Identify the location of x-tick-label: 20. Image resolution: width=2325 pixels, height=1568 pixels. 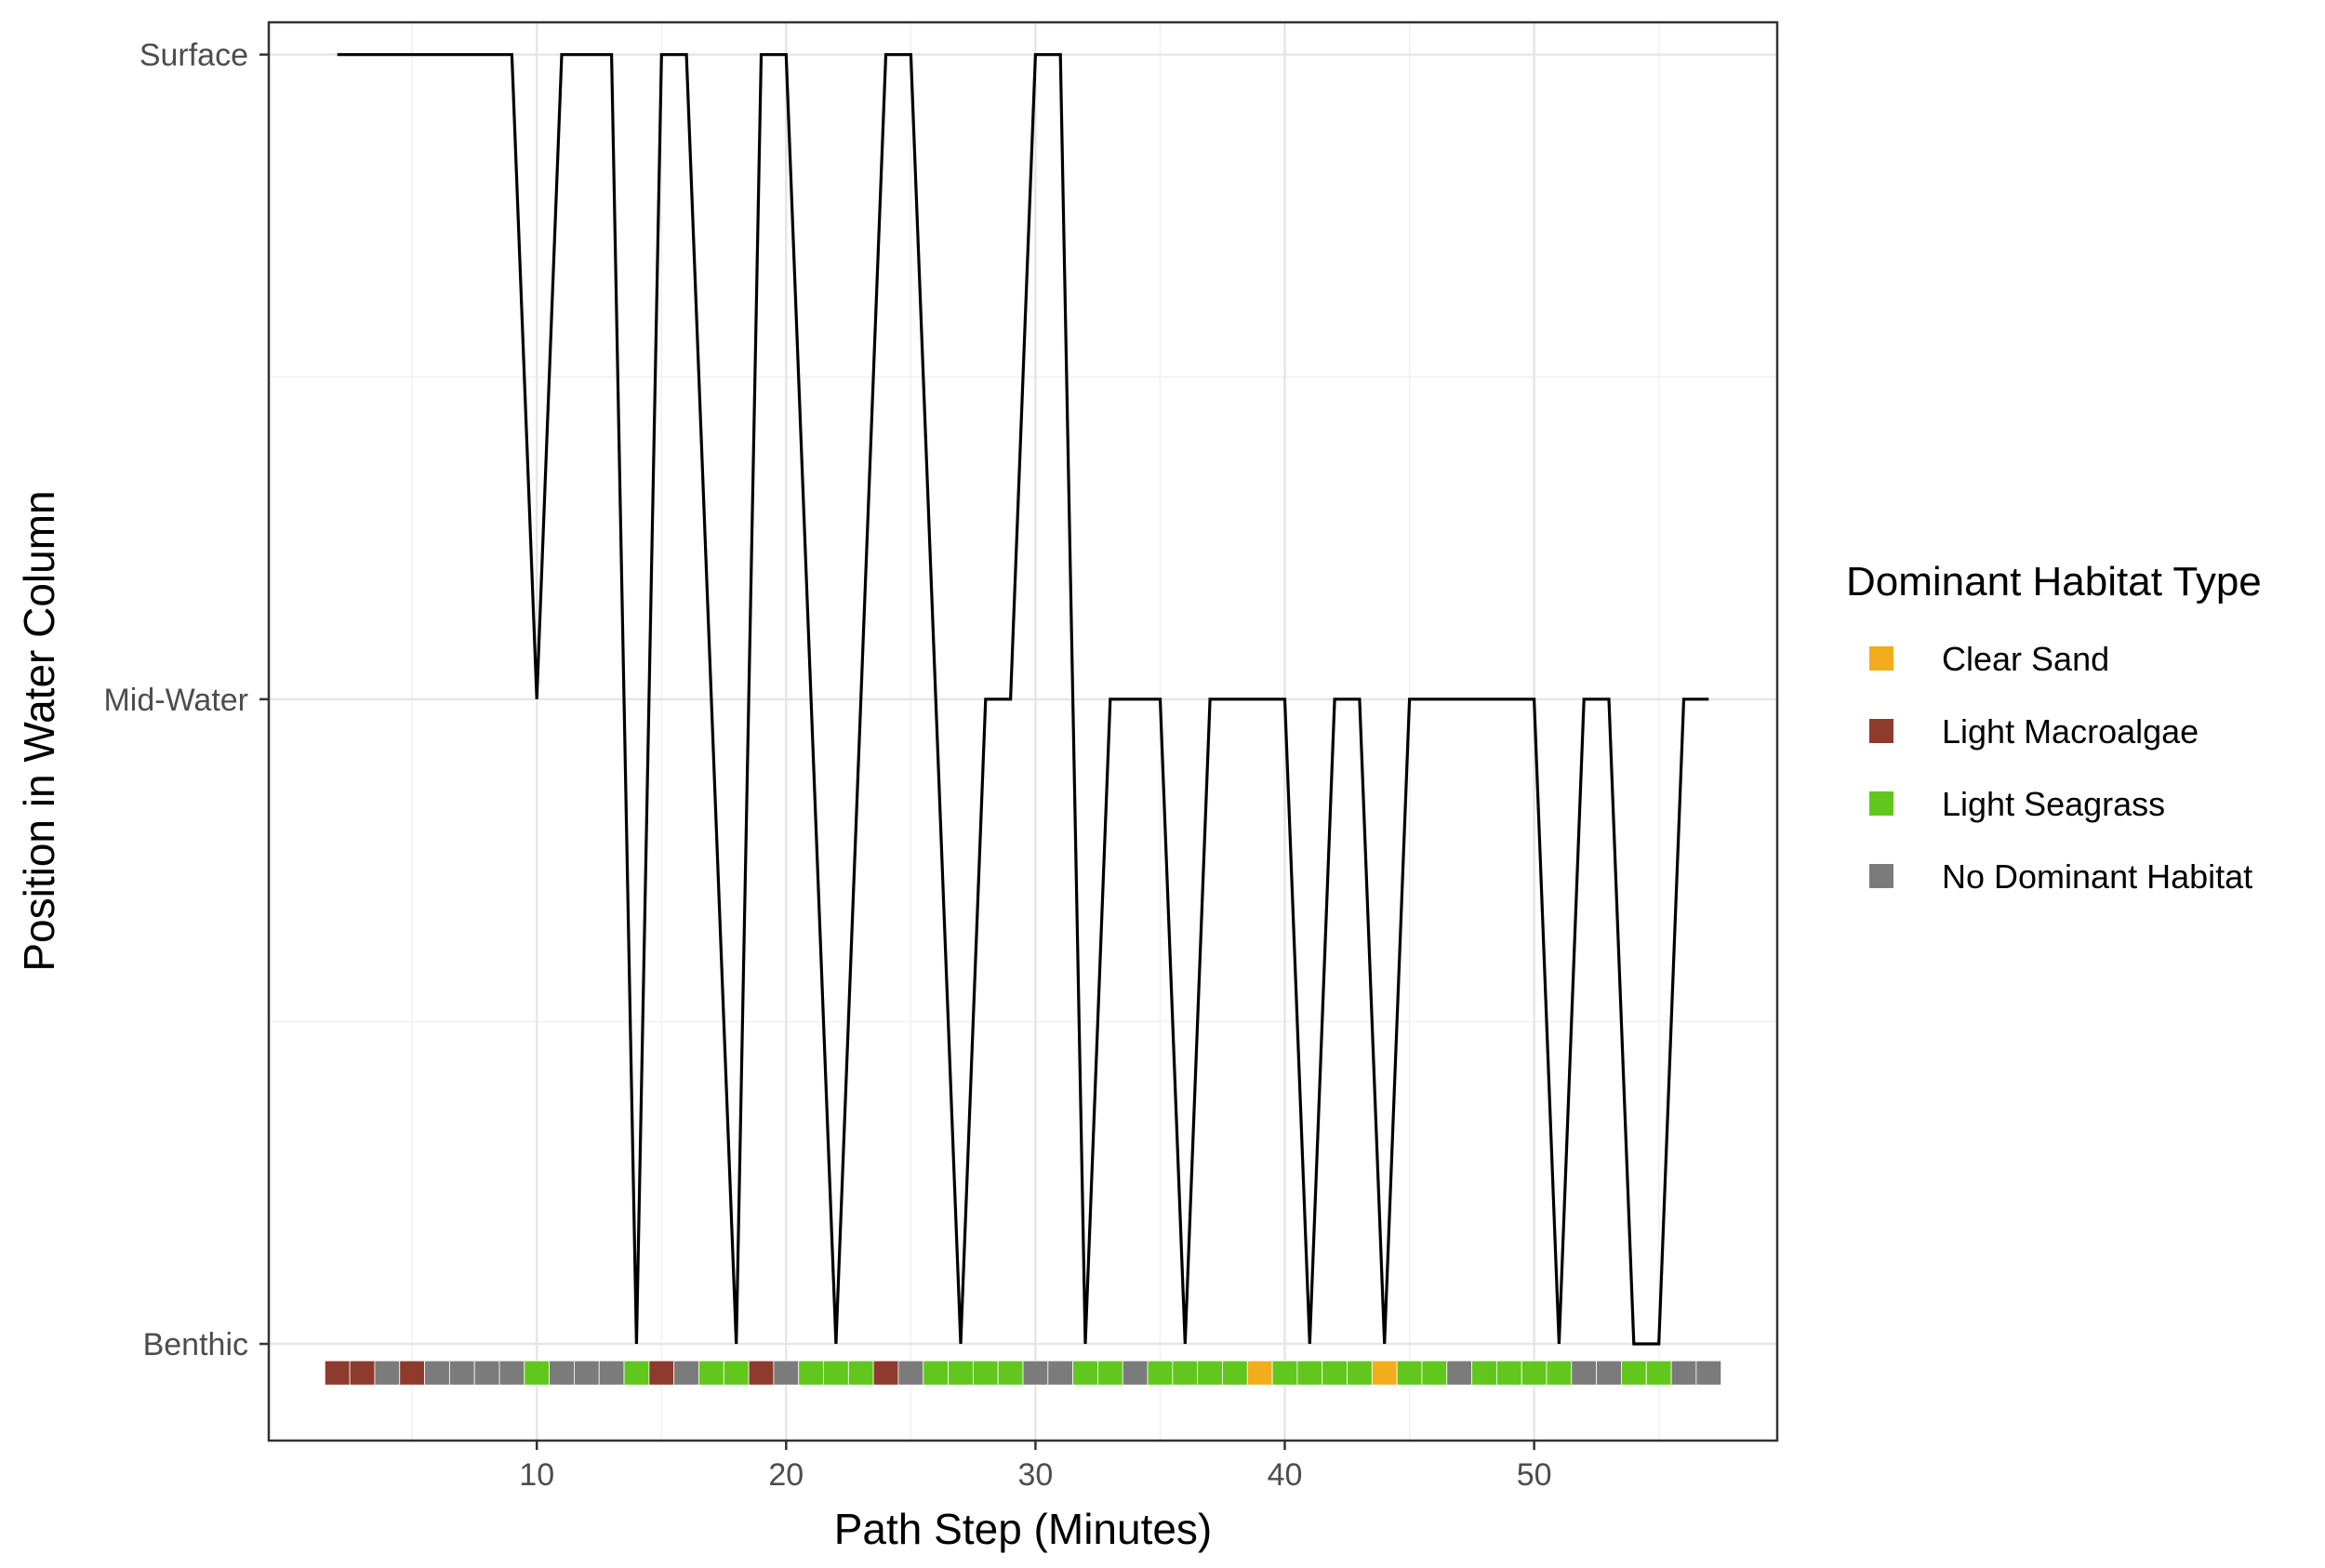
(786, 1475).